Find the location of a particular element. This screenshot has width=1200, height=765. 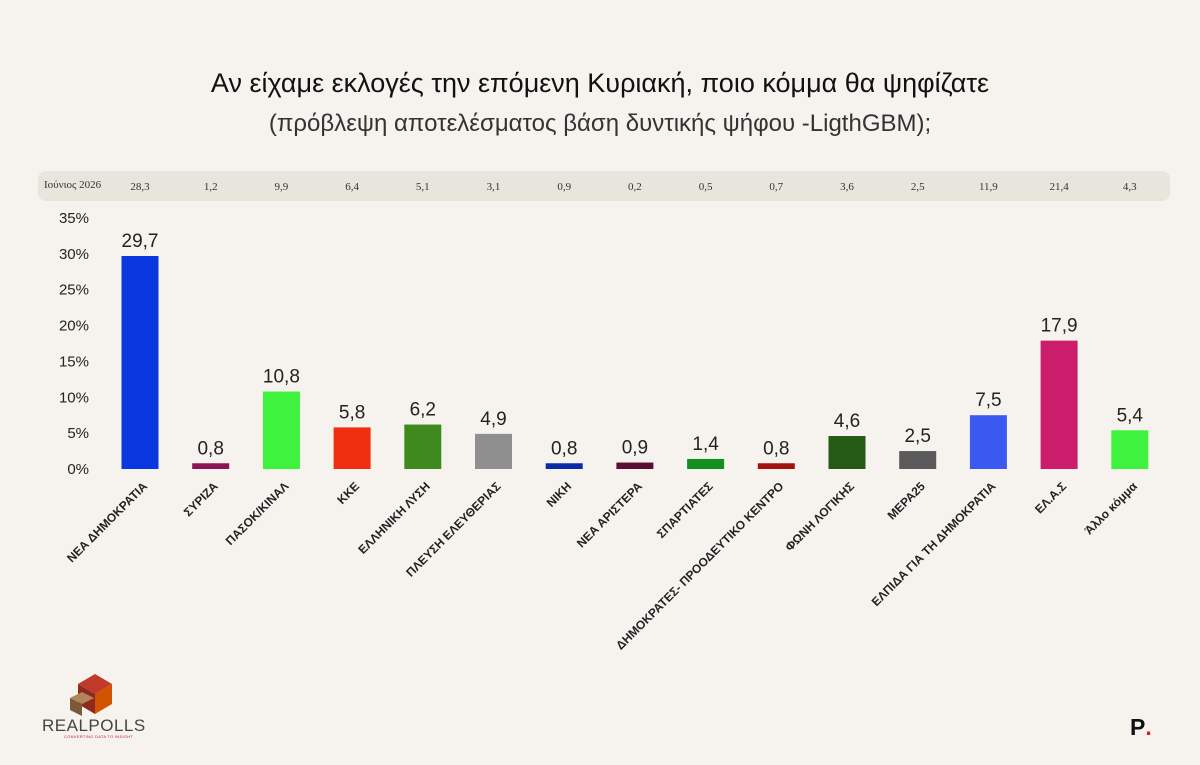

previous-value: 0,5 is located at coordinates (706, 187).